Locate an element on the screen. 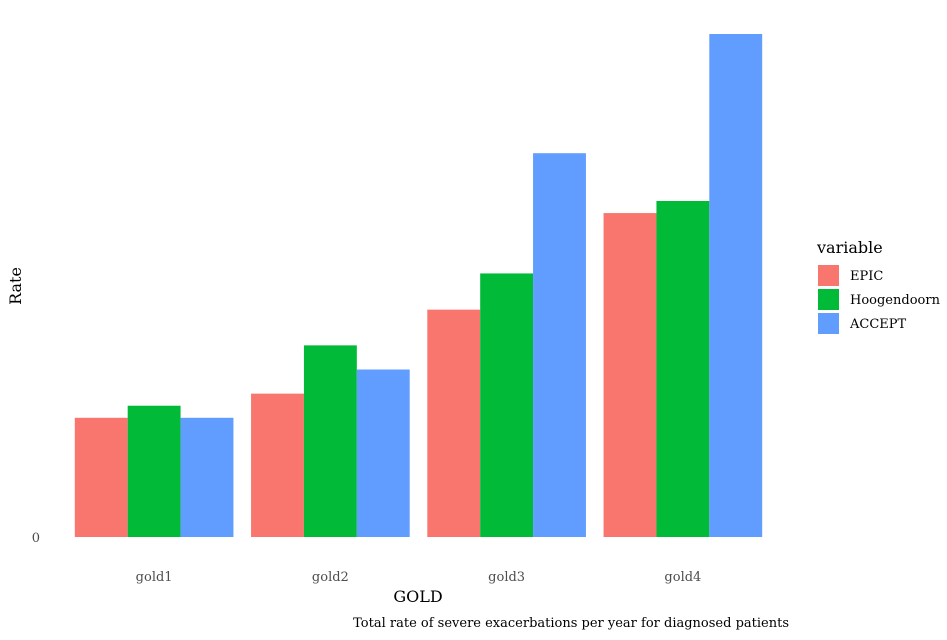  legend-key-accept is located at coordinates (828, 323).